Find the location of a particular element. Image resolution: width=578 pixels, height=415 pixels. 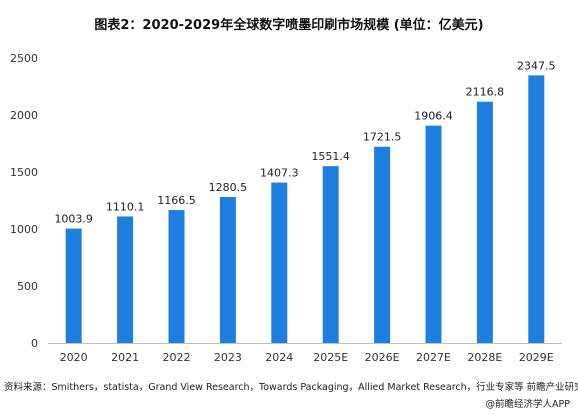

data-label: 1721.5 is located at coordinates (382, 137).